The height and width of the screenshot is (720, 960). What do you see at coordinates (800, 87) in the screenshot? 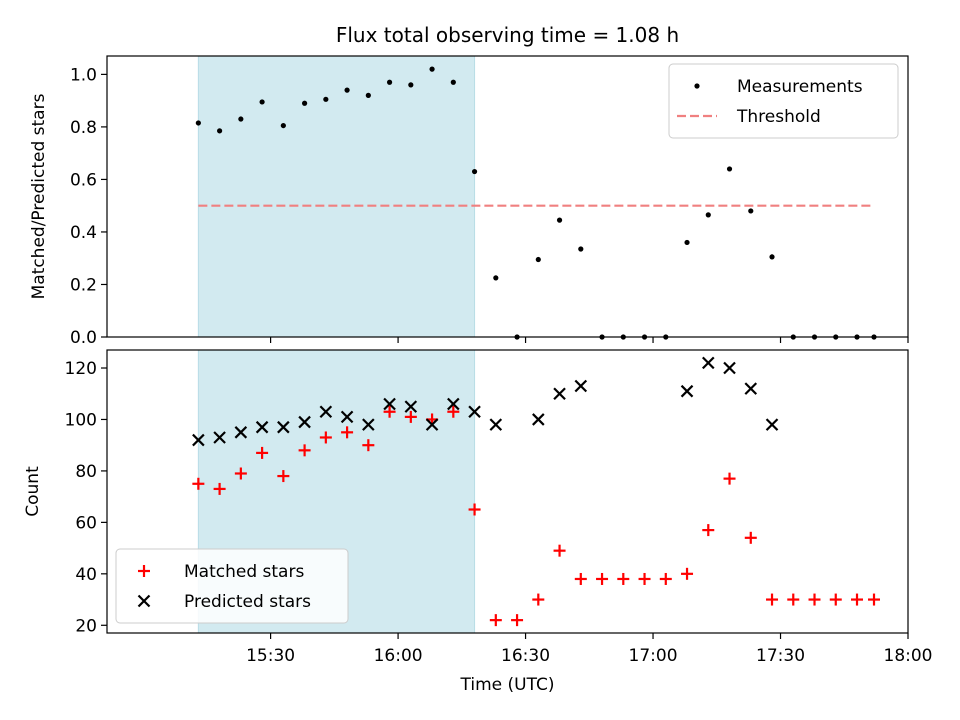
I see `legend-entry: Measurements` at bounding box center [800, 87].